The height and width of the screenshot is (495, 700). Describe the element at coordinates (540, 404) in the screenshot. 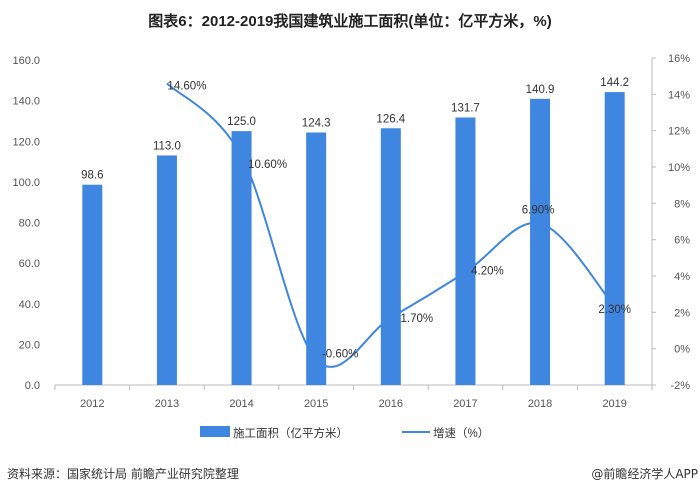

I see `x-tick-label: 2018` at that location.